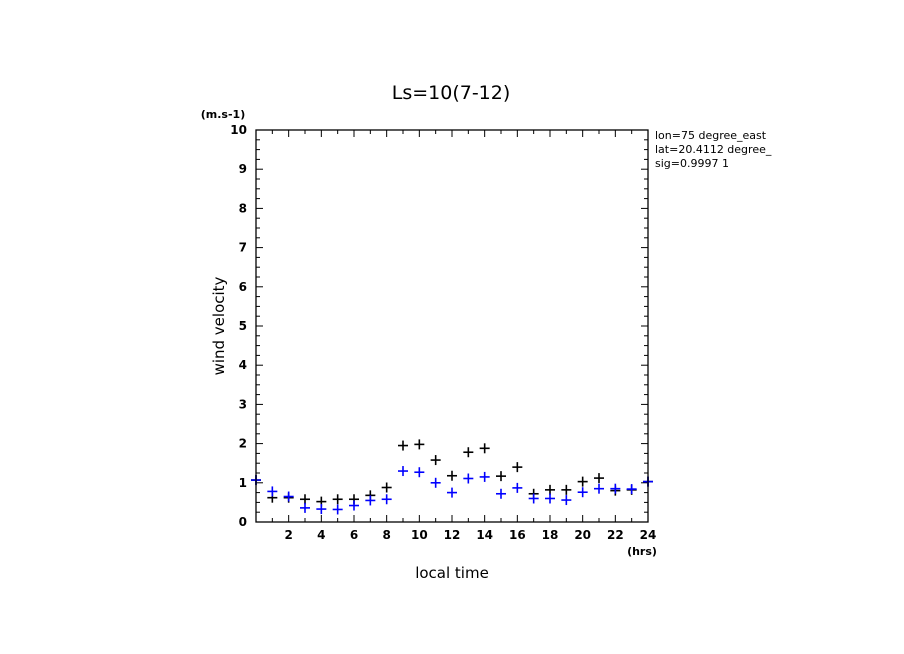  Describe the element at coordinates (243, 208) in the screenshot. I see `y-tick-label: 8` at that location.